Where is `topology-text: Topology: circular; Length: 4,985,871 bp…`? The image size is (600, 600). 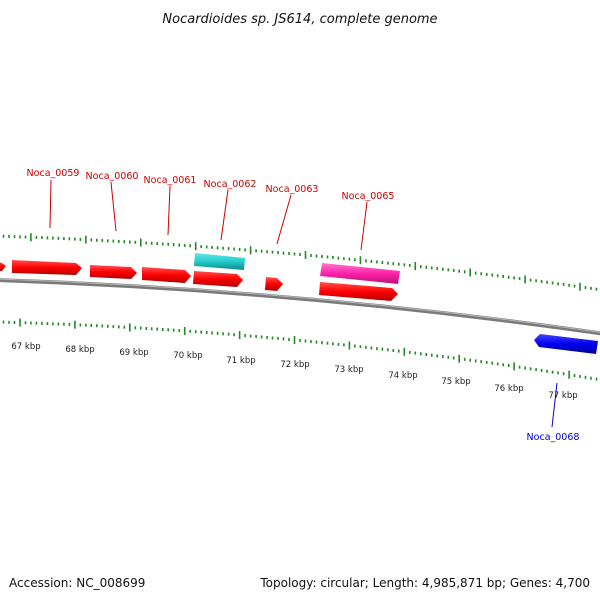 topology-text: Topology: circular; Length: 4,985,871 bp… is located at coordinates (424, 583).